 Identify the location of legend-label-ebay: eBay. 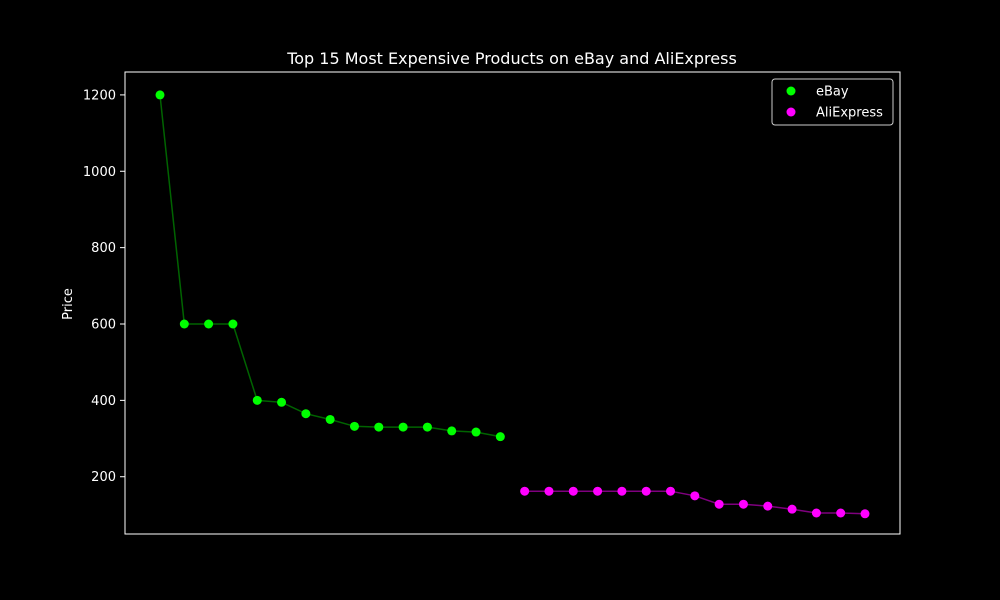
(832, 92).